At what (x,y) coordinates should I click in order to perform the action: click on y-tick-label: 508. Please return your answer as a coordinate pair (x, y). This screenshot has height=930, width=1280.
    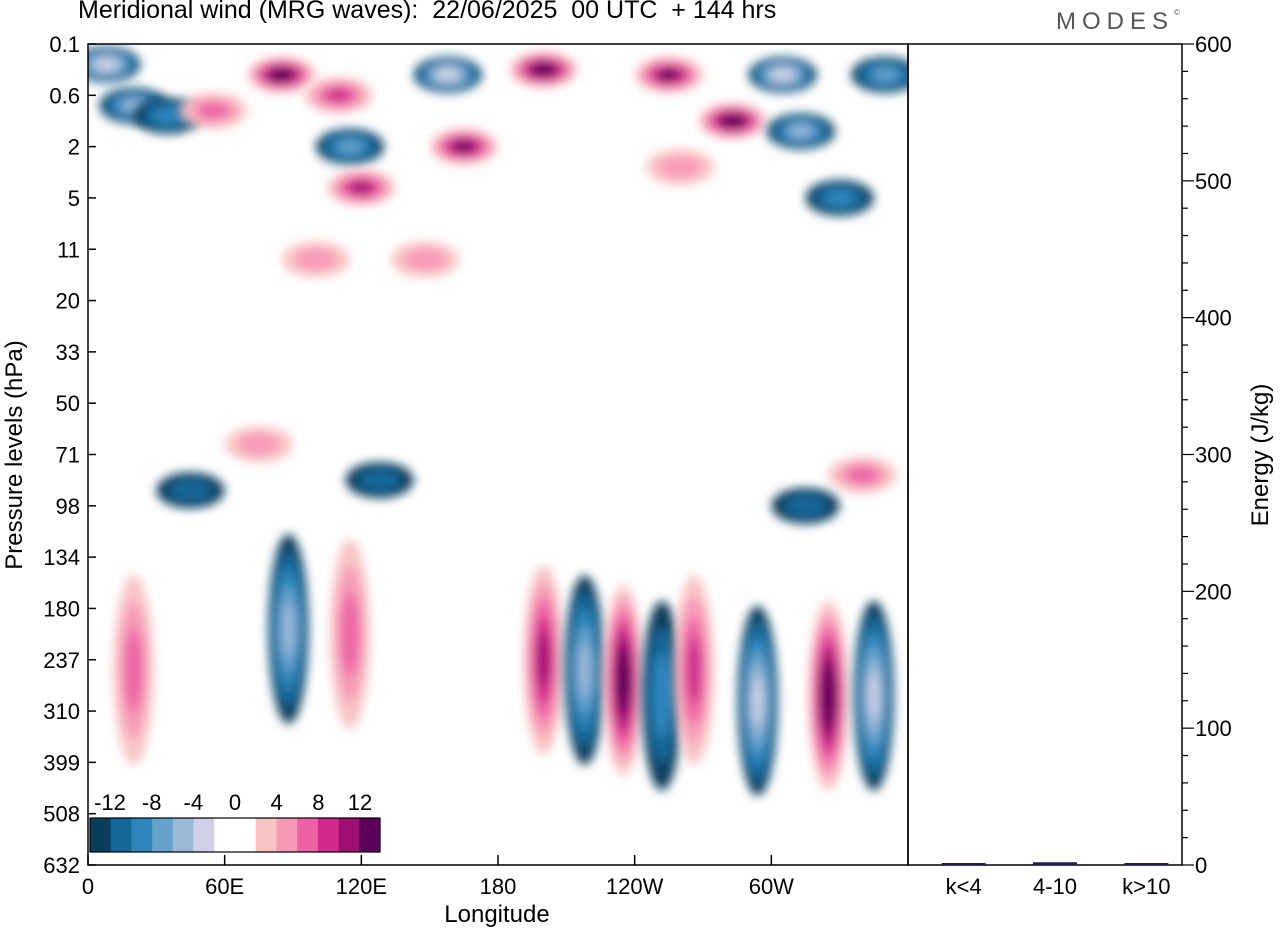
    Looking at the image, I should click on (61, 814).